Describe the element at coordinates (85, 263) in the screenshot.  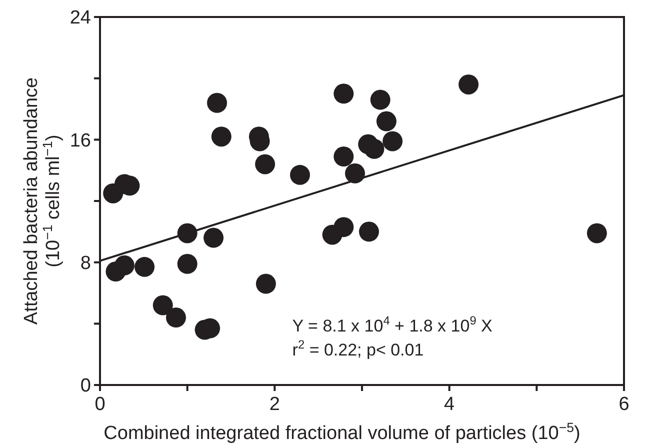
I see `y-tick-label: 8` at that location.